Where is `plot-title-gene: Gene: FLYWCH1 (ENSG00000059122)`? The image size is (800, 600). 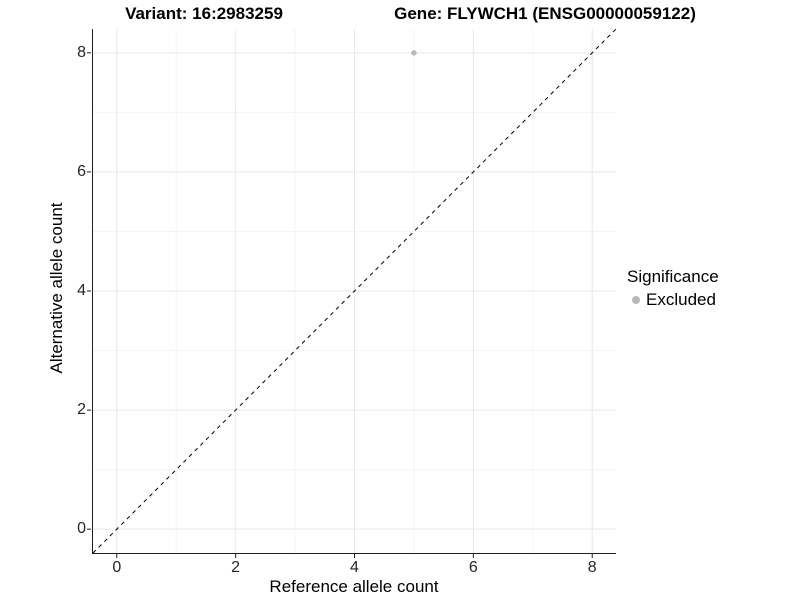 plot-title-gene: Gene: FLYWCH1 (ENSG00000059122) is located at coordinates (545, 13).